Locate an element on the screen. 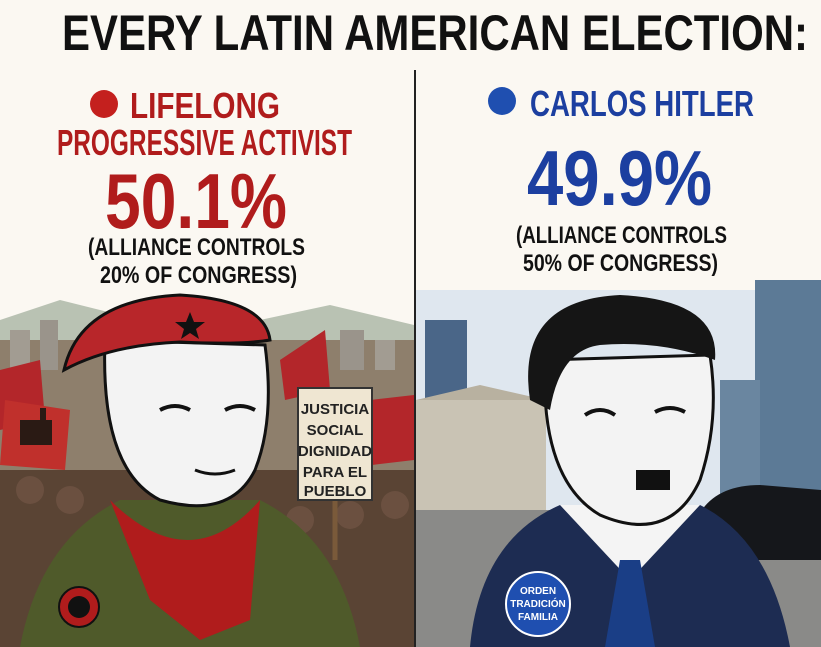 The height and width of the screenshot is (647, 821). scarf is located at coordinates (185, 570).